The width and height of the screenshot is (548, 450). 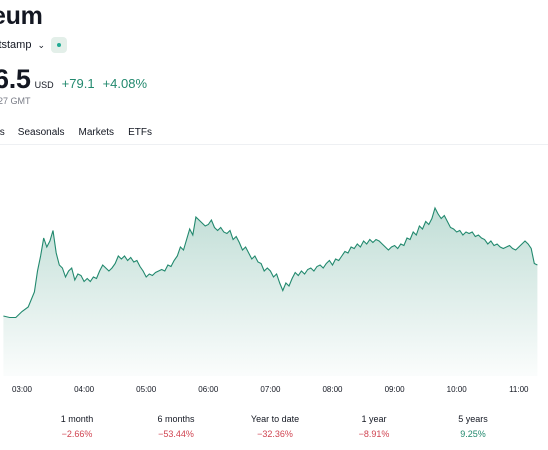 I want to click on tab-bar: als Seasonals Markets ETFs, so click(x=83, y=132).